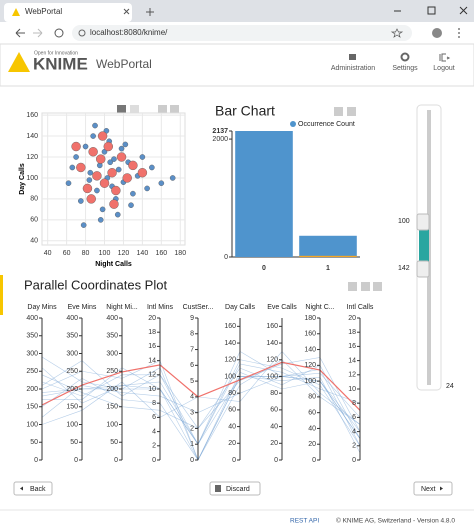 This screenshot has height=530, width=474. I want to click on url: localhost:8080/knime/, so click(129, 32).